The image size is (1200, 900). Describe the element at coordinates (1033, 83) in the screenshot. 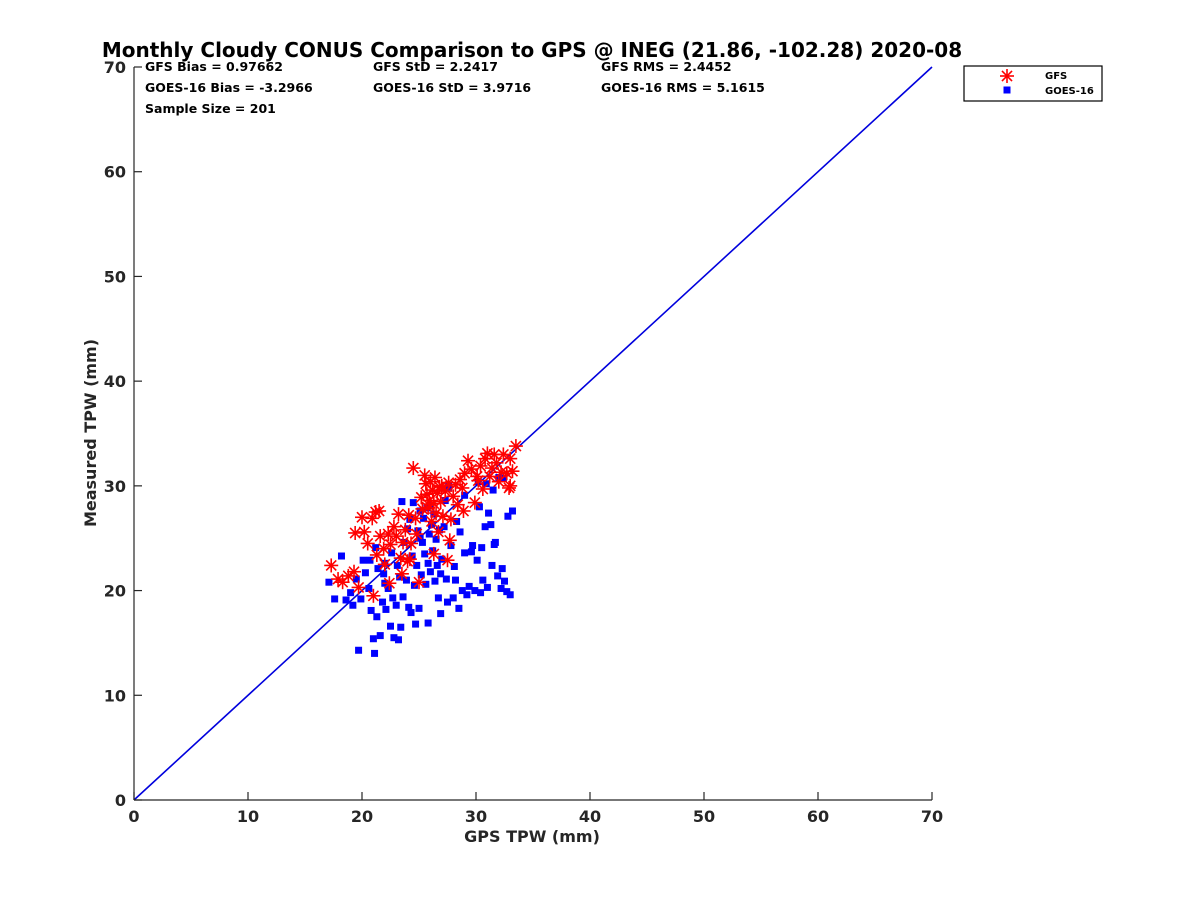

I see `legend: GFS GOES-16` at that location.